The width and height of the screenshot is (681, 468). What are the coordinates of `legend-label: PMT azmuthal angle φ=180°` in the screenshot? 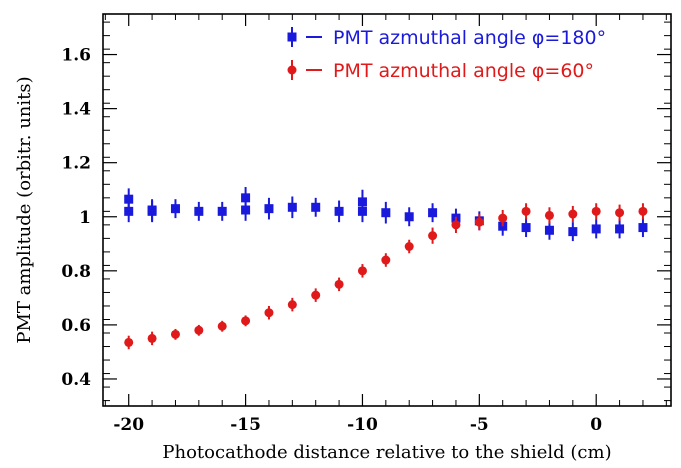 It's located at (469, 38).